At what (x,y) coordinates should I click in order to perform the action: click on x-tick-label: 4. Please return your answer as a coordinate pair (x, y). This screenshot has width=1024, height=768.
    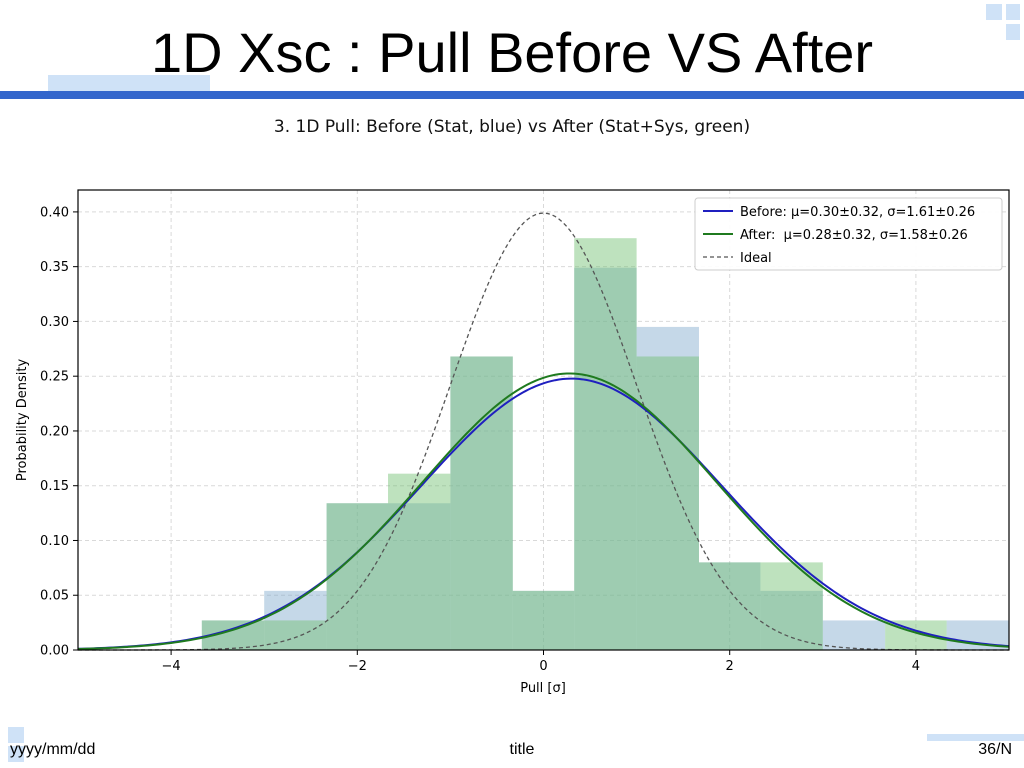
    Looking at the image, I should click on (916, 666).